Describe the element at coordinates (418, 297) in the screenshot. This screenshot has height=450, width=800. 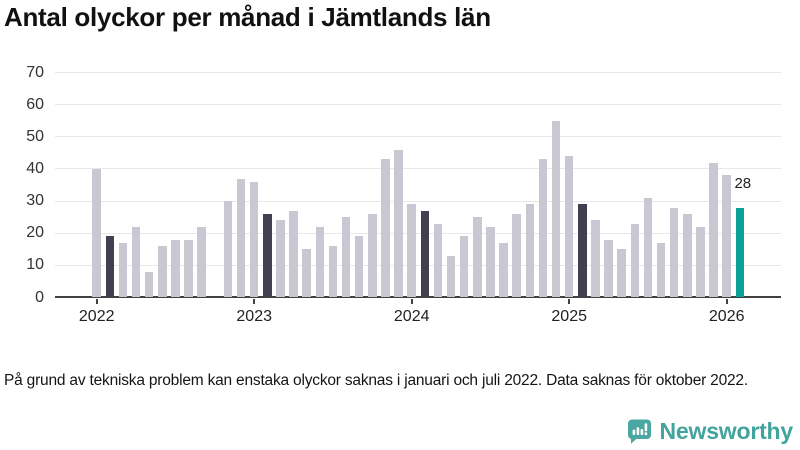
I see `x-axis-line` at that location.